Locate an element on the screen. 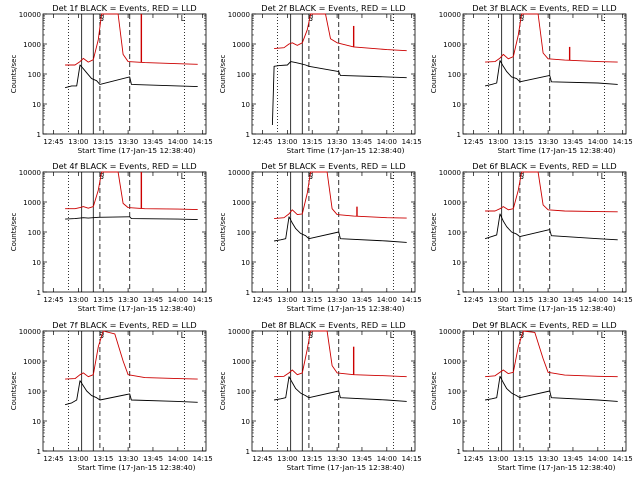 The width and height of the screenshot is (640, 484). plot-title: Det 9f BLACK = Events, RED = LLD is located at coordinates (544, 325).